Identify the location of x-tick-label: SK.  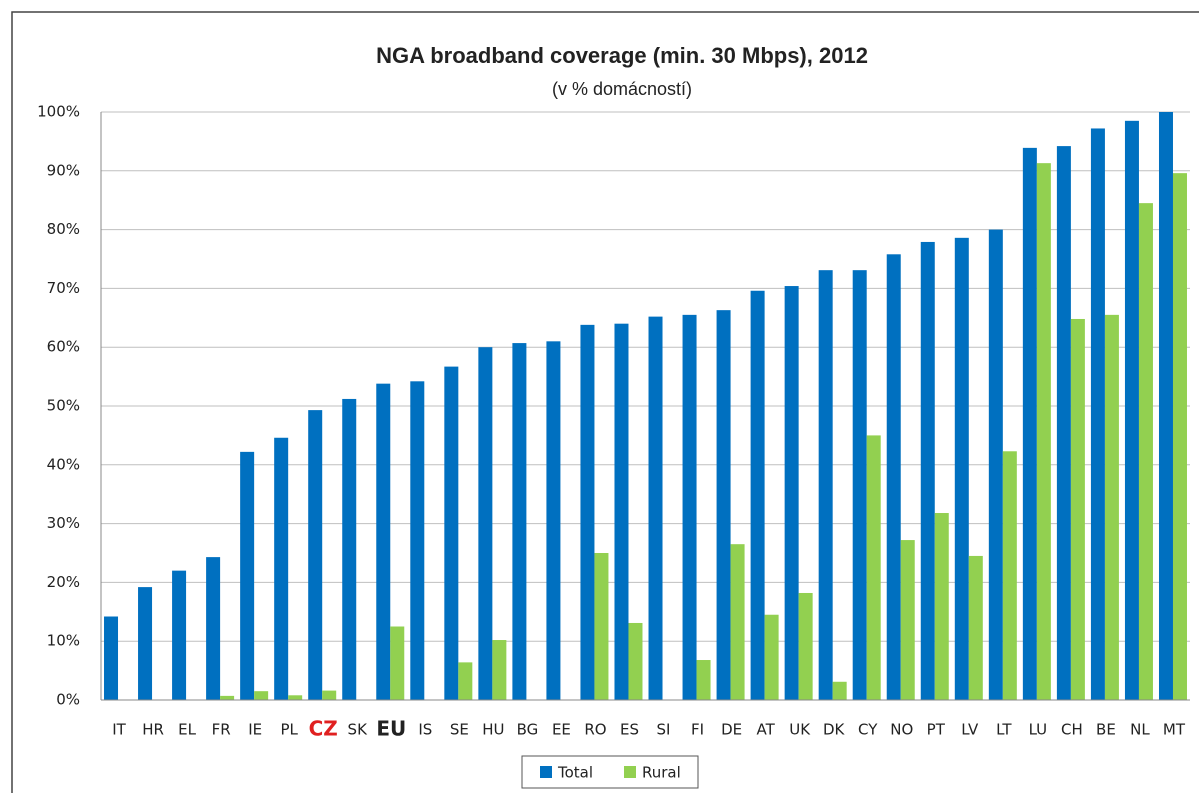
(358, 730).